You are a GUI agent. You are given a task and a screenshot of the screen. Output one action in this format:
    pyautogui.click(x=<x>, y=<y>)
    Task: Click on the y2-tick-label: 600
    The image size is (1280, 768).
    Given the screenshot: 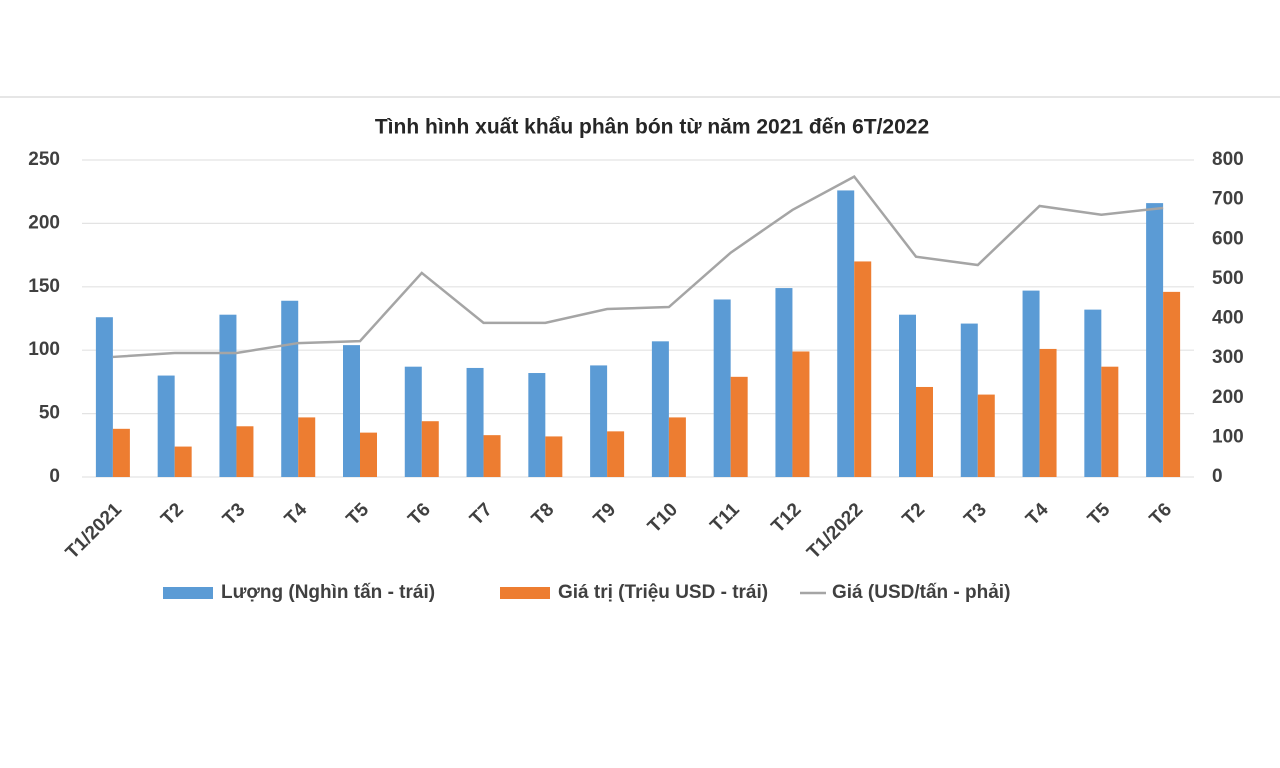 What is the action you would take?
    pyautogui.click(x=1228, y=238)
    